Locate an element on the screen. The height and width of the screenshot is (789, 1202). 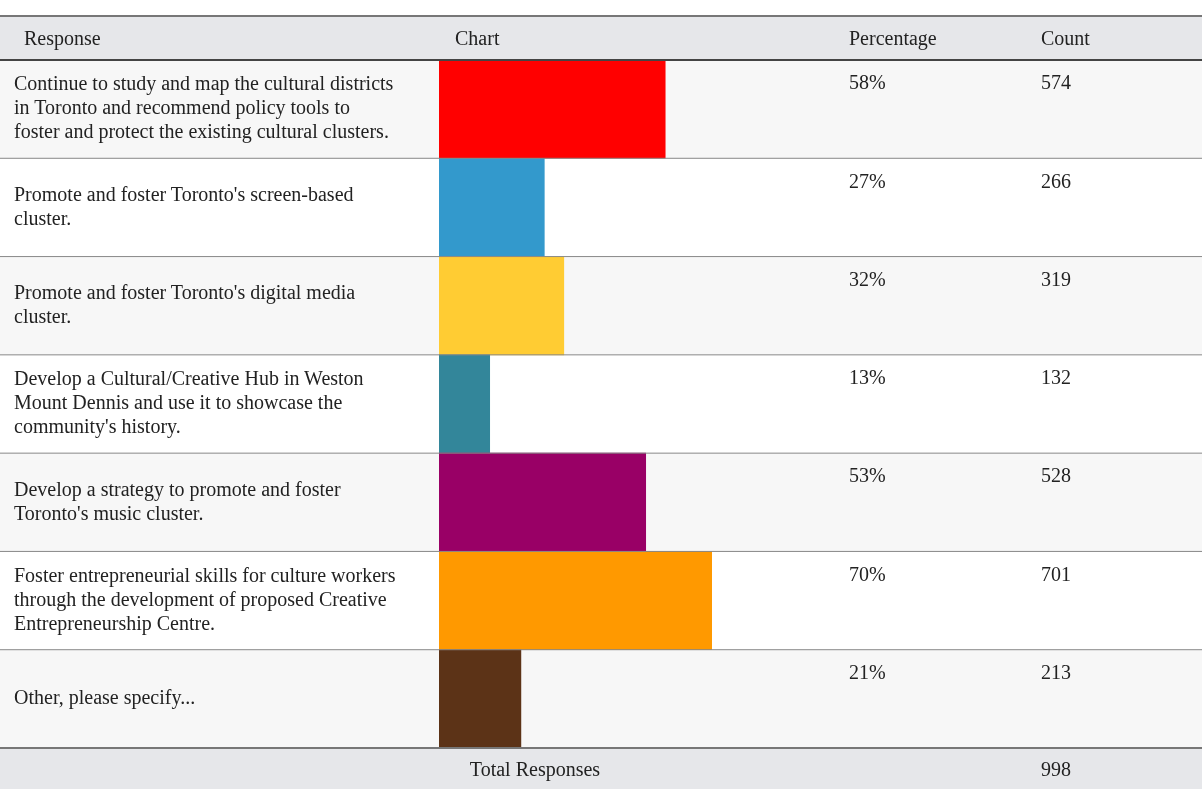
text: 528 is located at coordinates (1056, 475).